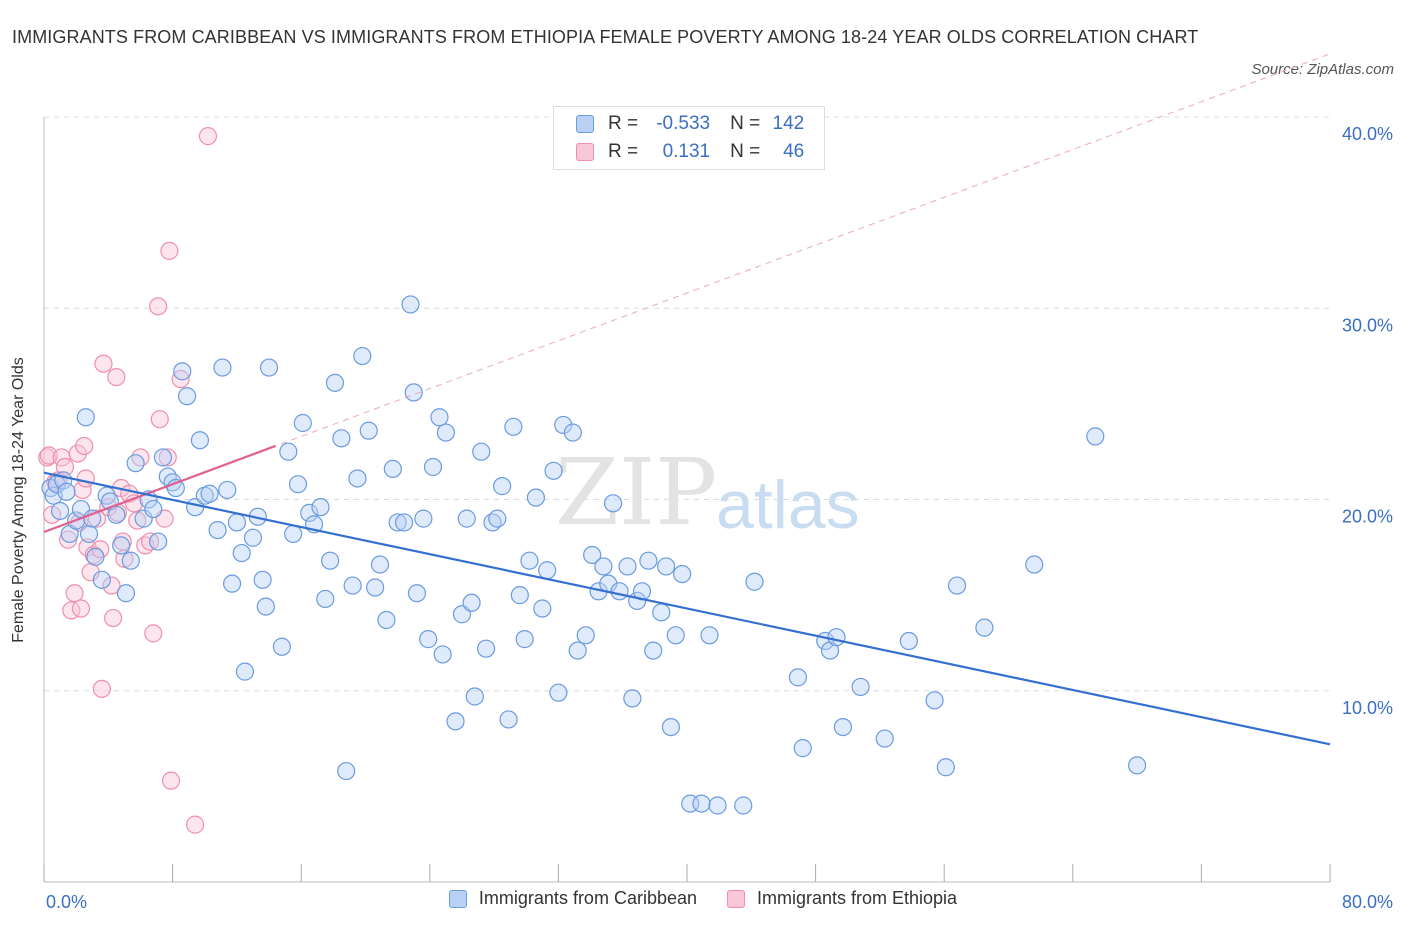  What do you see at coordinates (66, 902) in the screenshot?
I see `x-tick-label: 0.0%` at bounding box center [66, 902].